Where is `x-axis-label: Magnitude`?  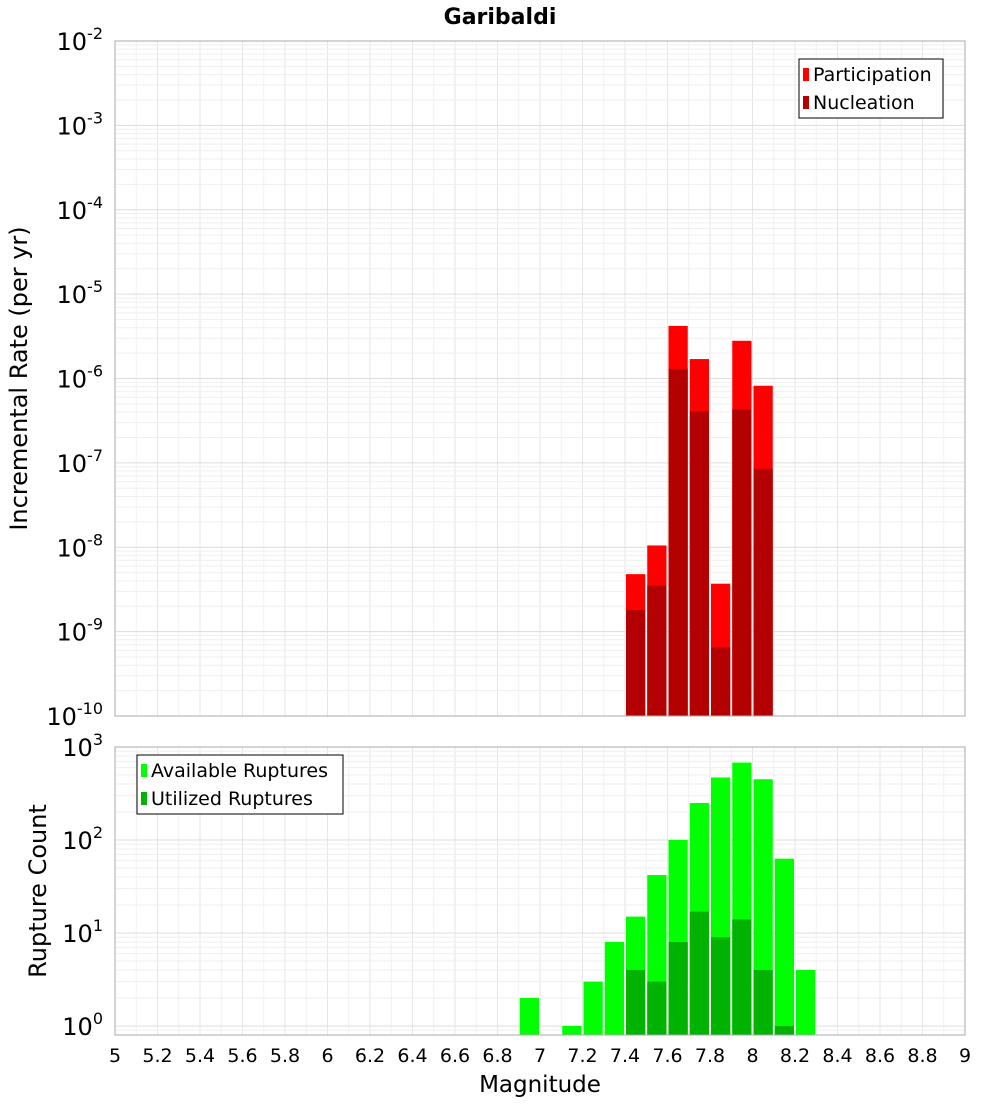
x-axis-label: Magnitude is located at coordinates (540, 1085).